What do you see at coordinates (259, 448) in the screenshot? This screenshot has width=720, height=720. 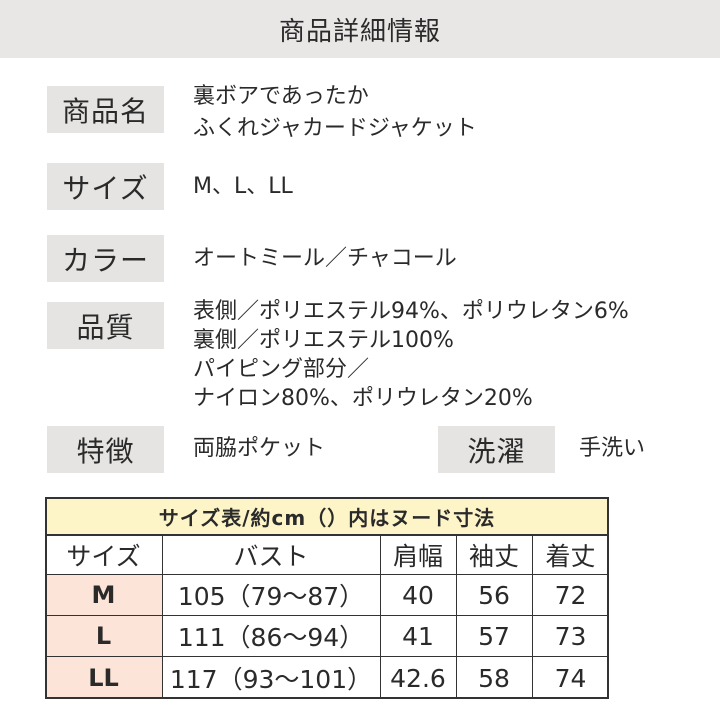 I see `value-feature: 両脇ポケット` at bounding box center [259, 448].